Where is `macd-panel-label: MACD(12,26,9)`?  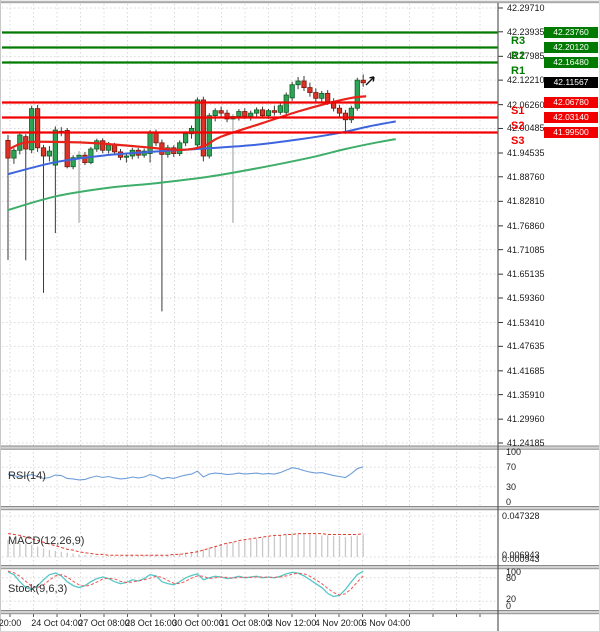
macd-panel-label: MACD(12,26,9) is located at coordinates (46, 541).